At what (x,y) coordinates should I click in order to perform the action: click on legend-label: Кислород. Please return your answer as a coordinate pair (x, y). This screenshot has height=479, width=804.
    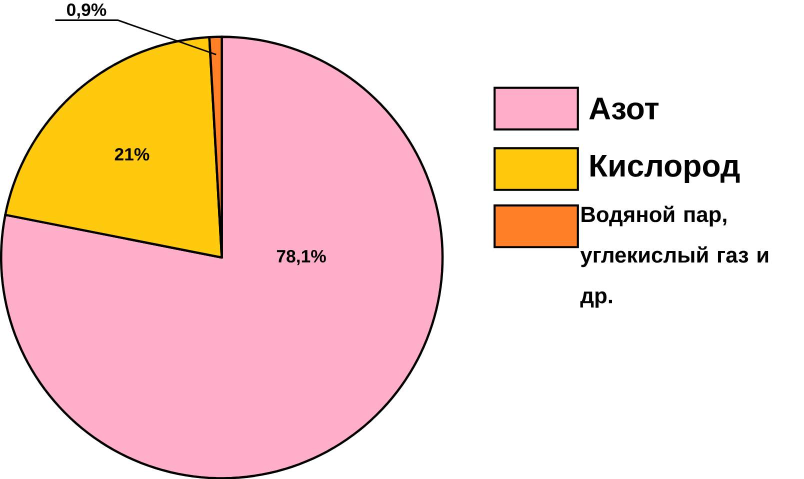
    Looking at the image, I should click on (665, 168).